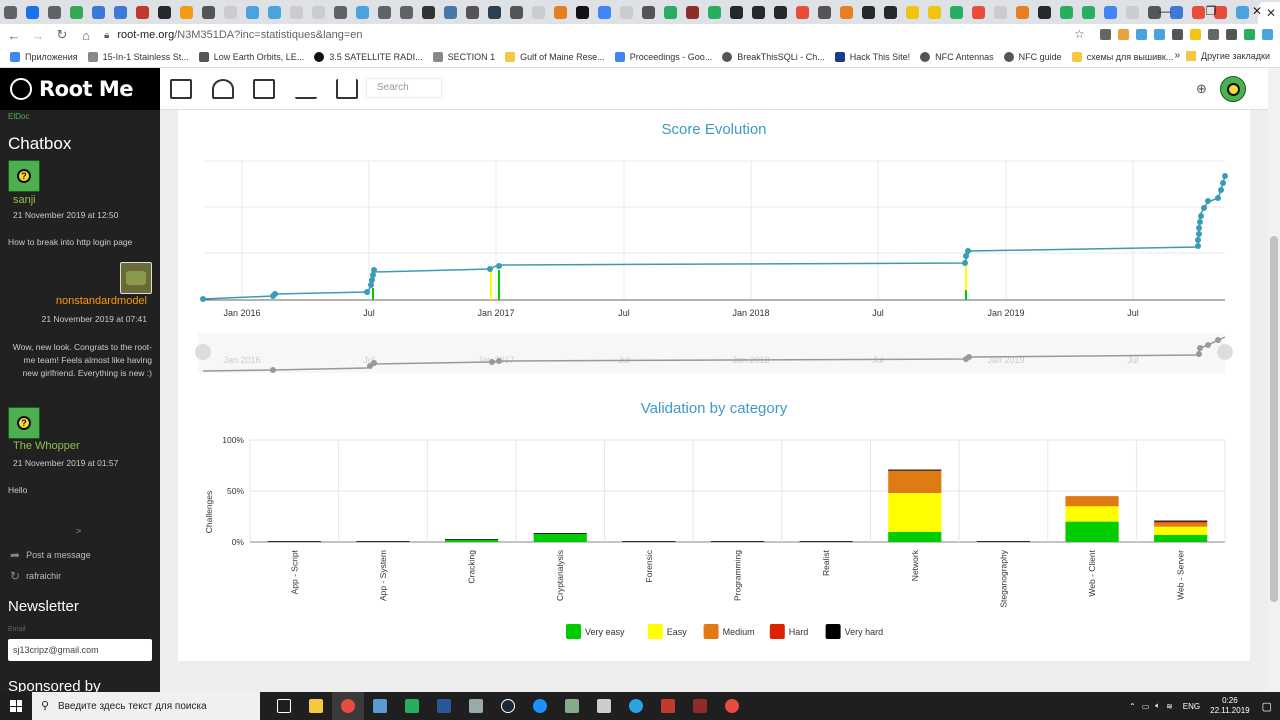 The width and height of the screenshot is (1280, 720). I want to click on word-icon, so click(444, 706).